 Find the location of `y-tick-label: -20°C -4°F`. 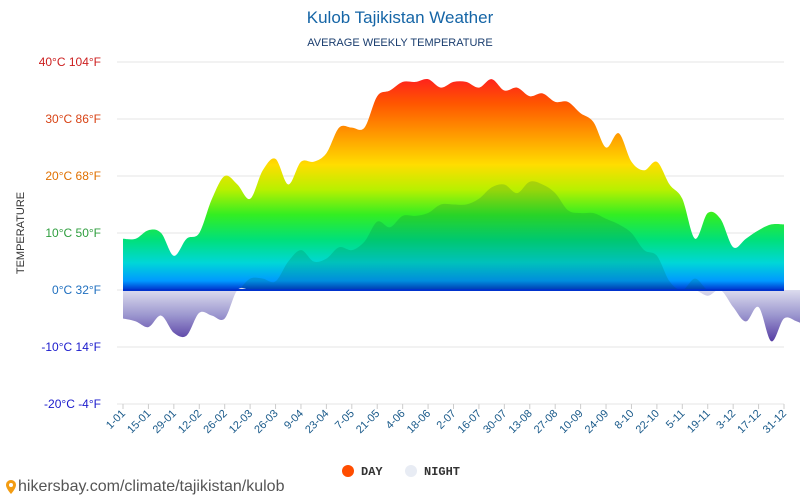

y-tick-label: -20°C -4°F is located at coordinates (72, 404).